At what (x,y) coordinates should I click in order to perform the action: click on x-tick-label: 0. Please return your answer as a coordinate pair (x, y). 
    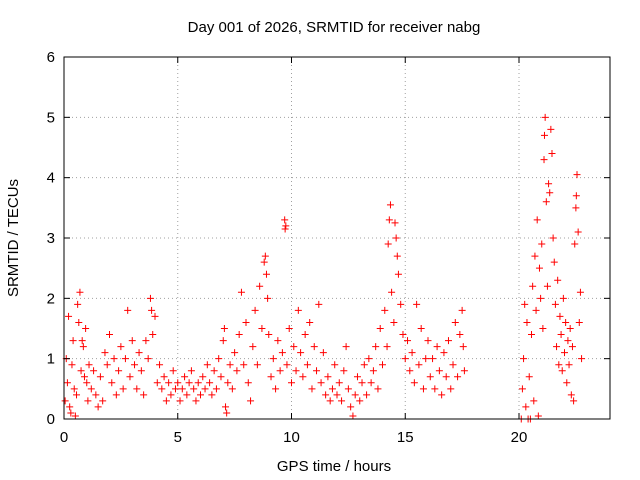
    Looking at the image, I should click on (64, 437).